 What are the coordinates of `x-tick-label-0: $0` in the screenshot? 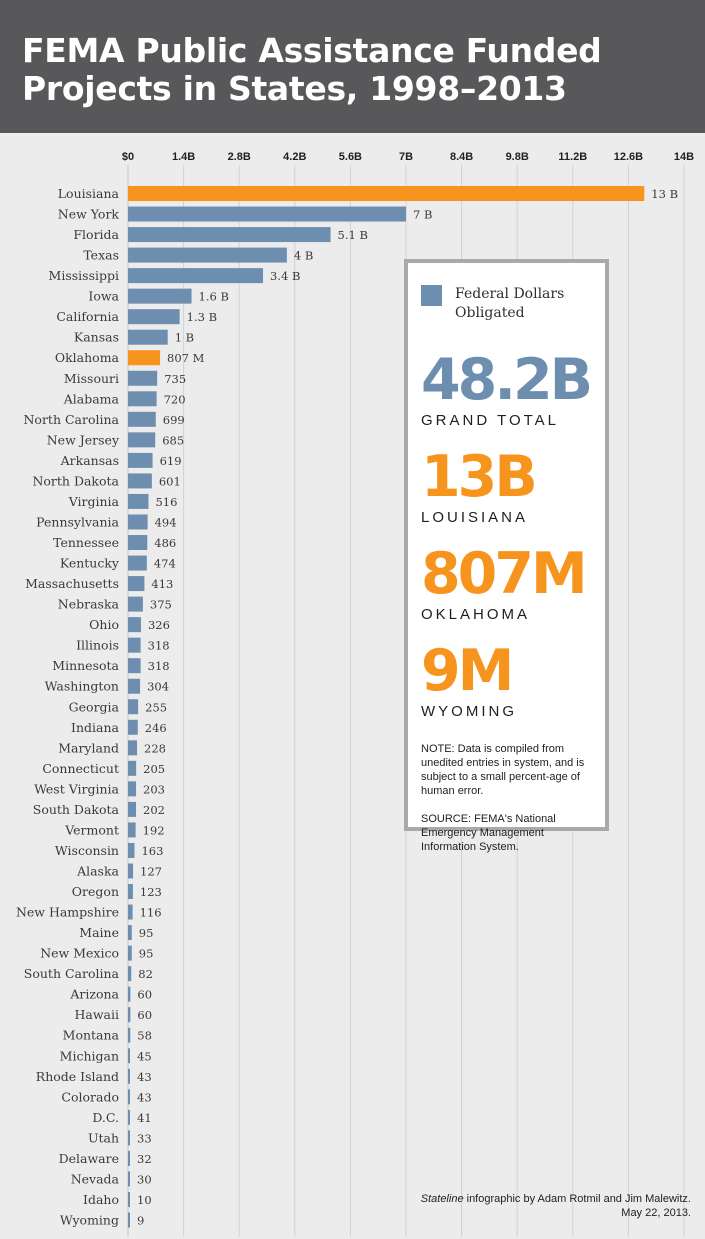 It's located at (128, 157).